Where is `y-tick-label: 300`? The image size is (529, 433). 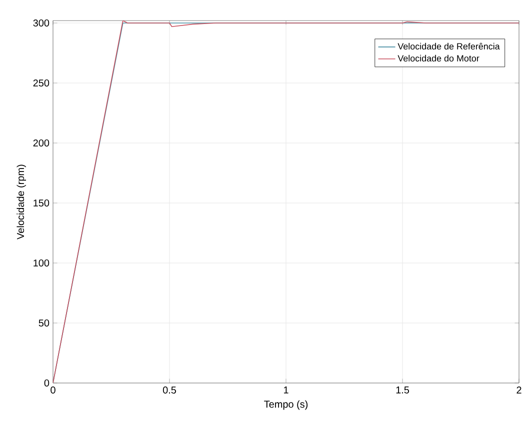
y-tick-label: 300 is located at coordinates (41, 23).